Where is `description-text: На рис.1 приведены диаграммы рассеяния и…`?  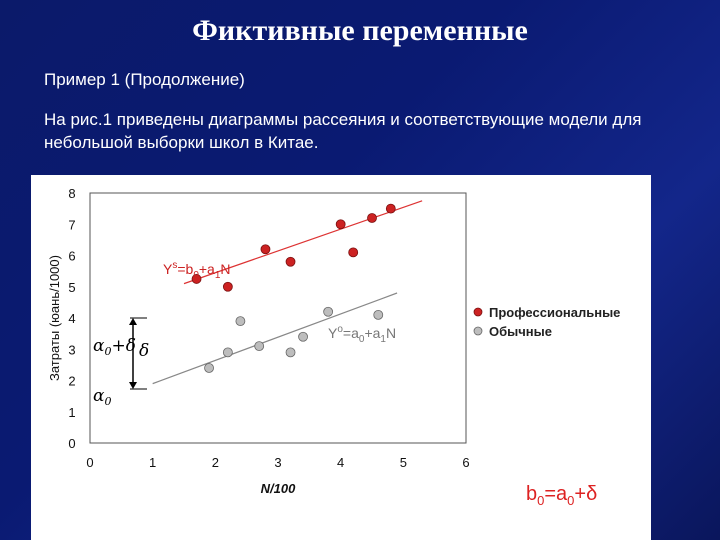 description-text: На рис.1 приведены диаграммы рассеяния и… is located at coordinates (343, 131).